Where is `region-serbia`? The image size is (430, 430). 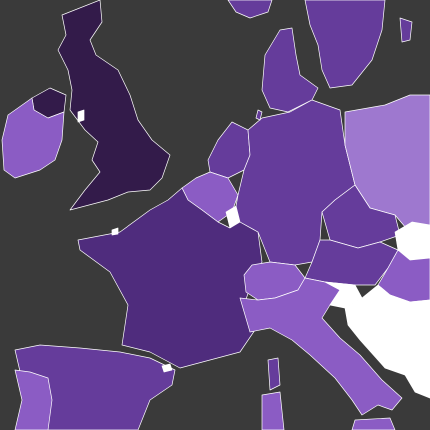
region-serbia is located at coordinates (417, 342).